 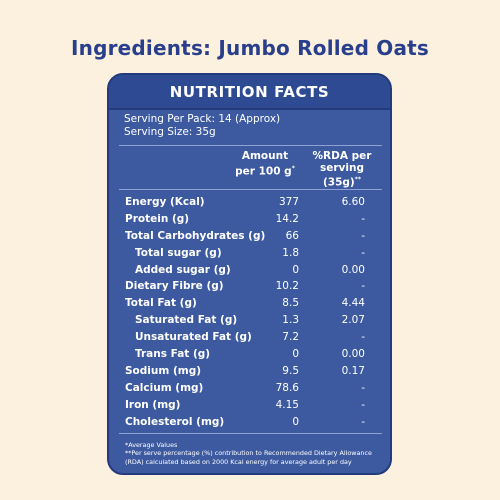 I want to click on table-row: Calcium (mg) 78.6 -, so click(x=249, y=388).